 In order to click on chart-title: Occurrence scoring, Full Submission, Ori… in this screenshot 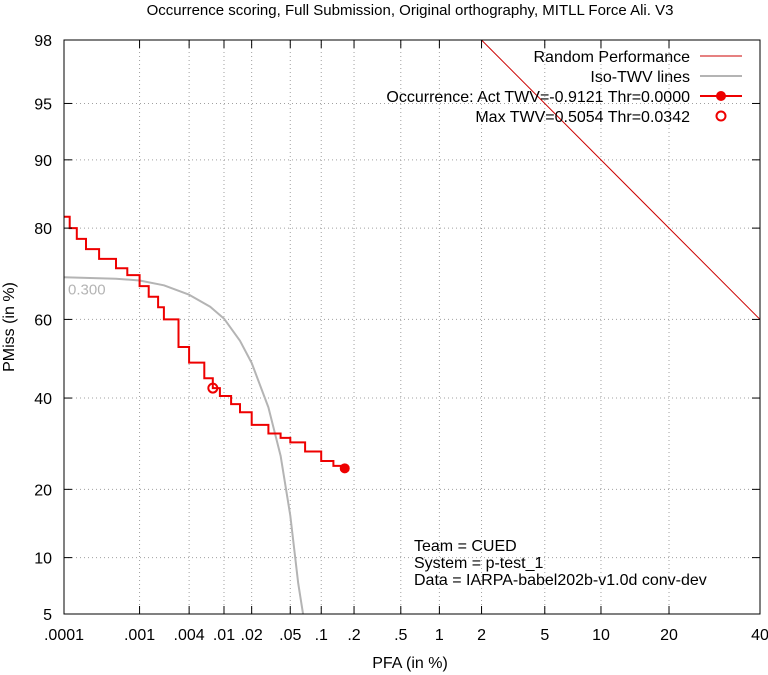, I will do `click(410, 10)`.